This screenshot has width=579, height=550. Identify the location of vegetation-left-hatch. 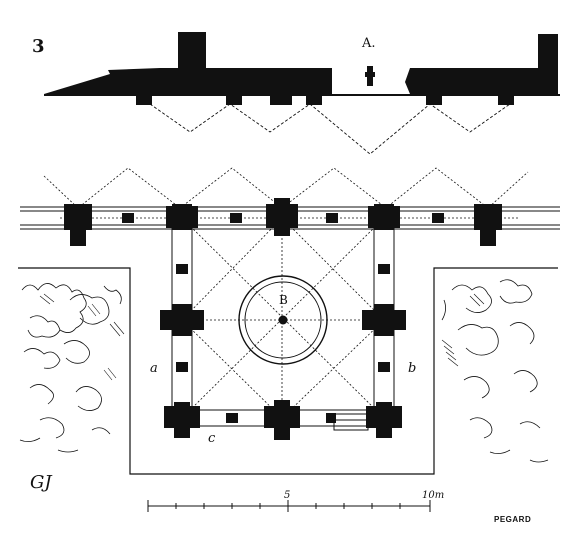
(82, 337).